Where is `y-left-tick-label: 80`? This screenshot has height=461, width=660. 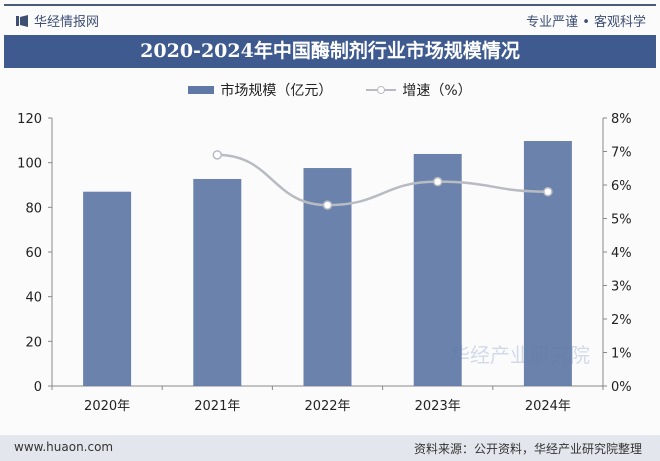 y-left-tick-label: 80 is located at coordinates (33, 208).